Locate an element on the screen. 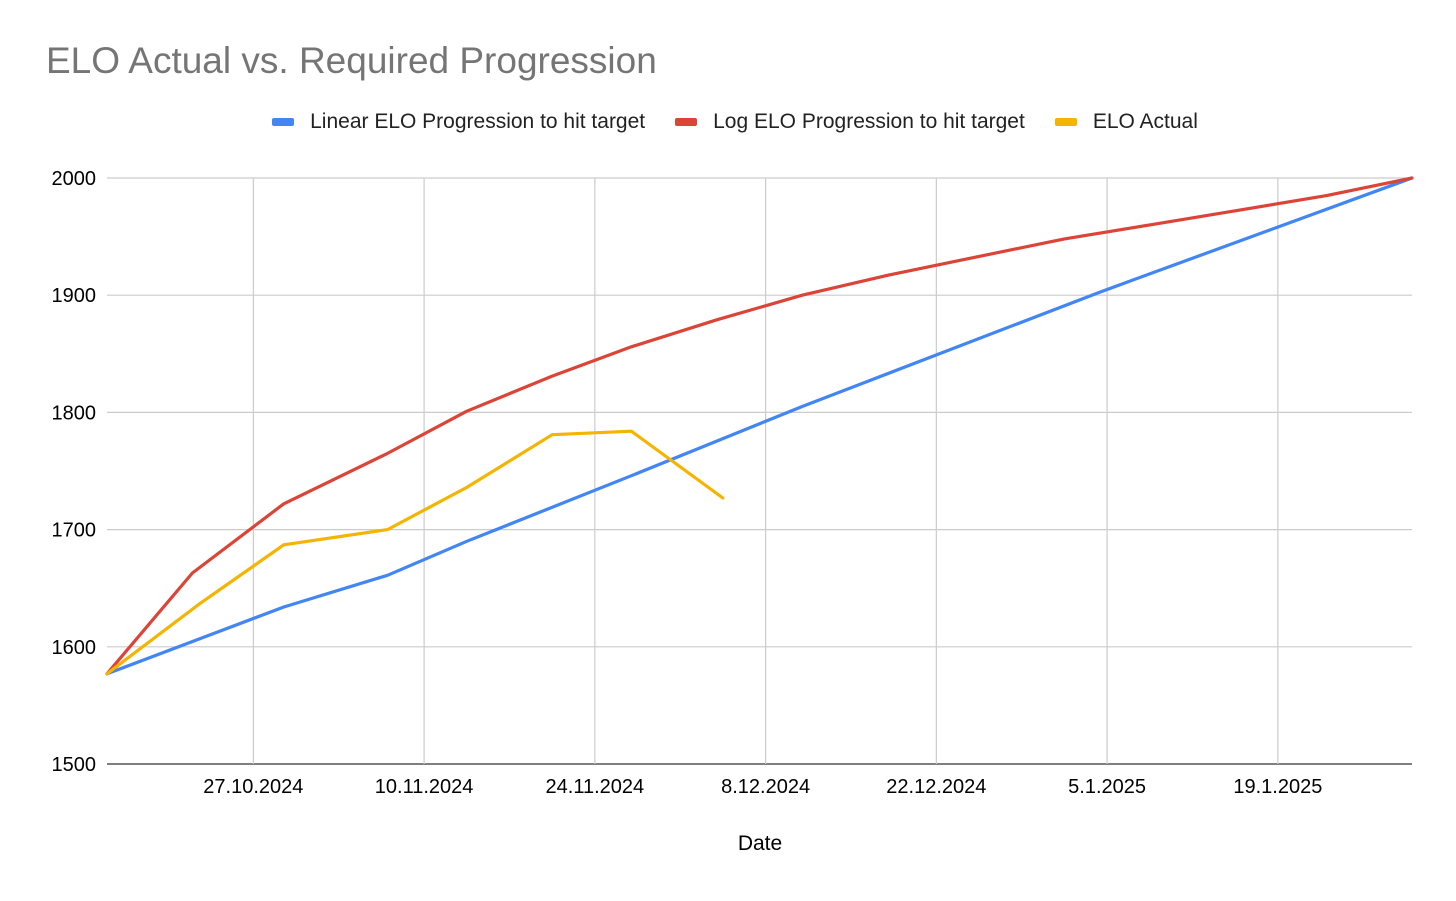 This screenshot has height=901, width=1456. y-tick-label: 1900 is located at coordinates (74, 296).